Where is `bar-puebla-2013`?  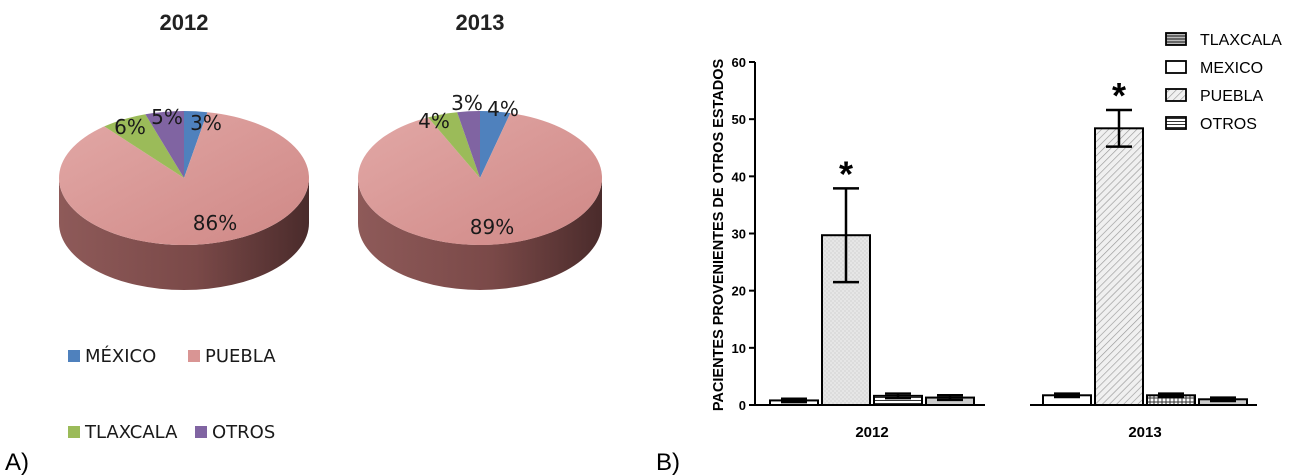 bar-puebla-2013 is located at coordinates (1119, 267).